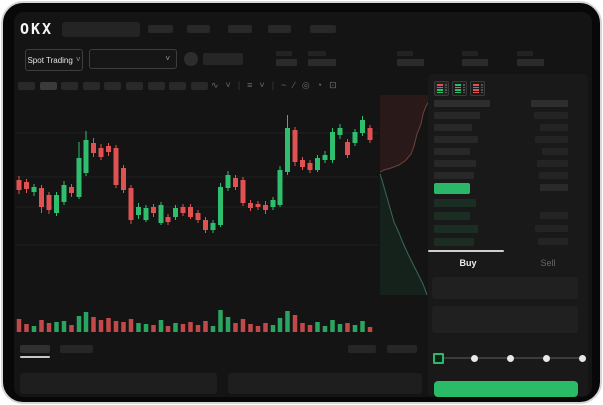 Image resolution: width=603 pixels, height=405 pixels. What do you see at coordinates (452, 188) in the screenshot?
I see `last-price-bar` at bounding box center [452, 188].